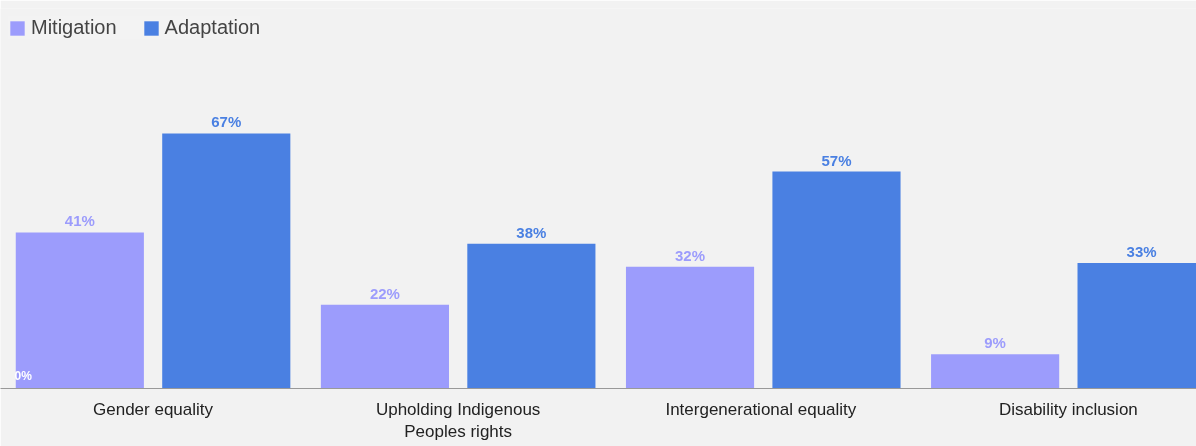 Image resolution: width=1196 pixels, height=446 pixels. Describe the element at coordinates (226, 122) in the screenshot. I see `data-label: 67%` at that location.